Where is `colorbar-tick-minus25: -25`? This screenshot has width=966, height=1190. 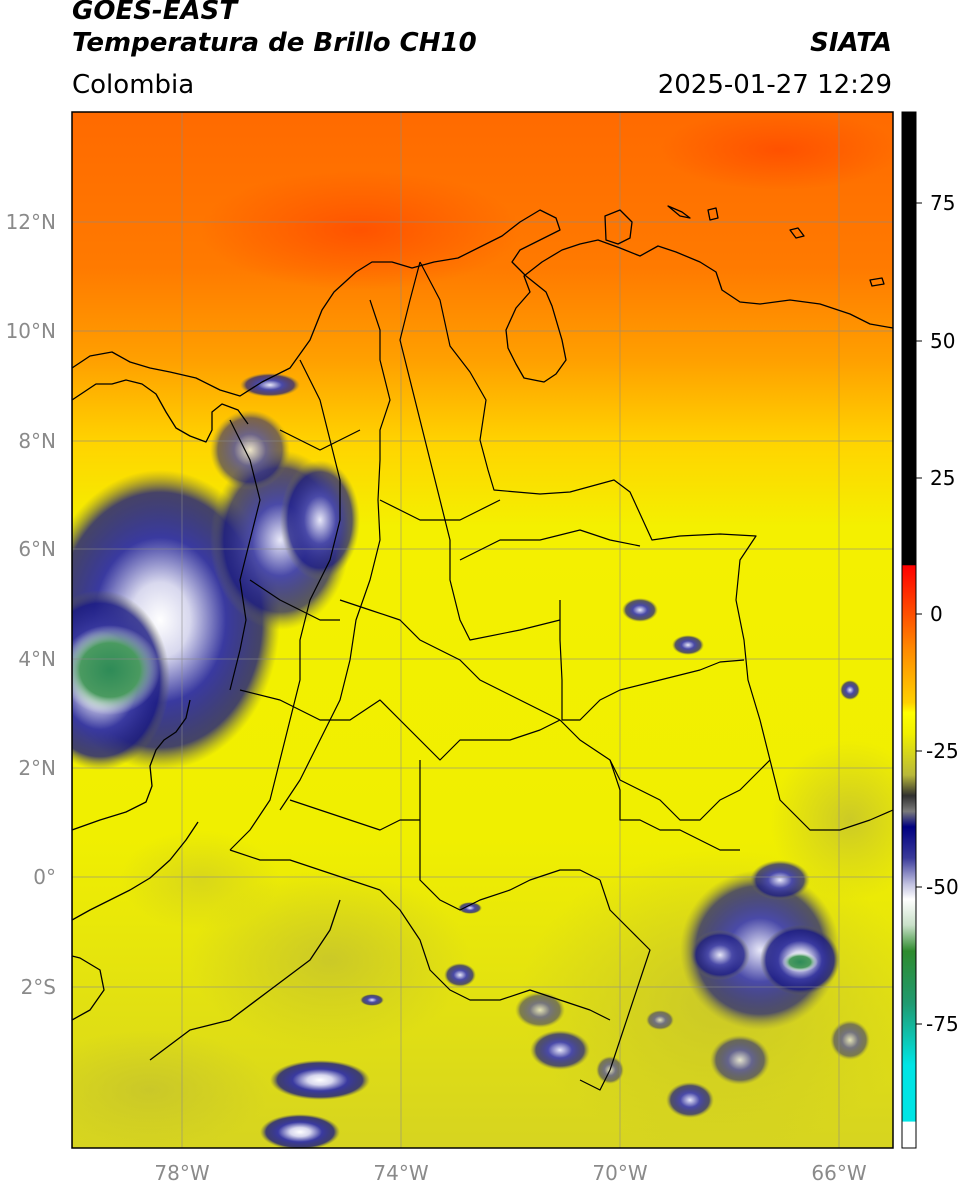 colorbar-tick-minus25: -25 is located at coordinates (942, 751).